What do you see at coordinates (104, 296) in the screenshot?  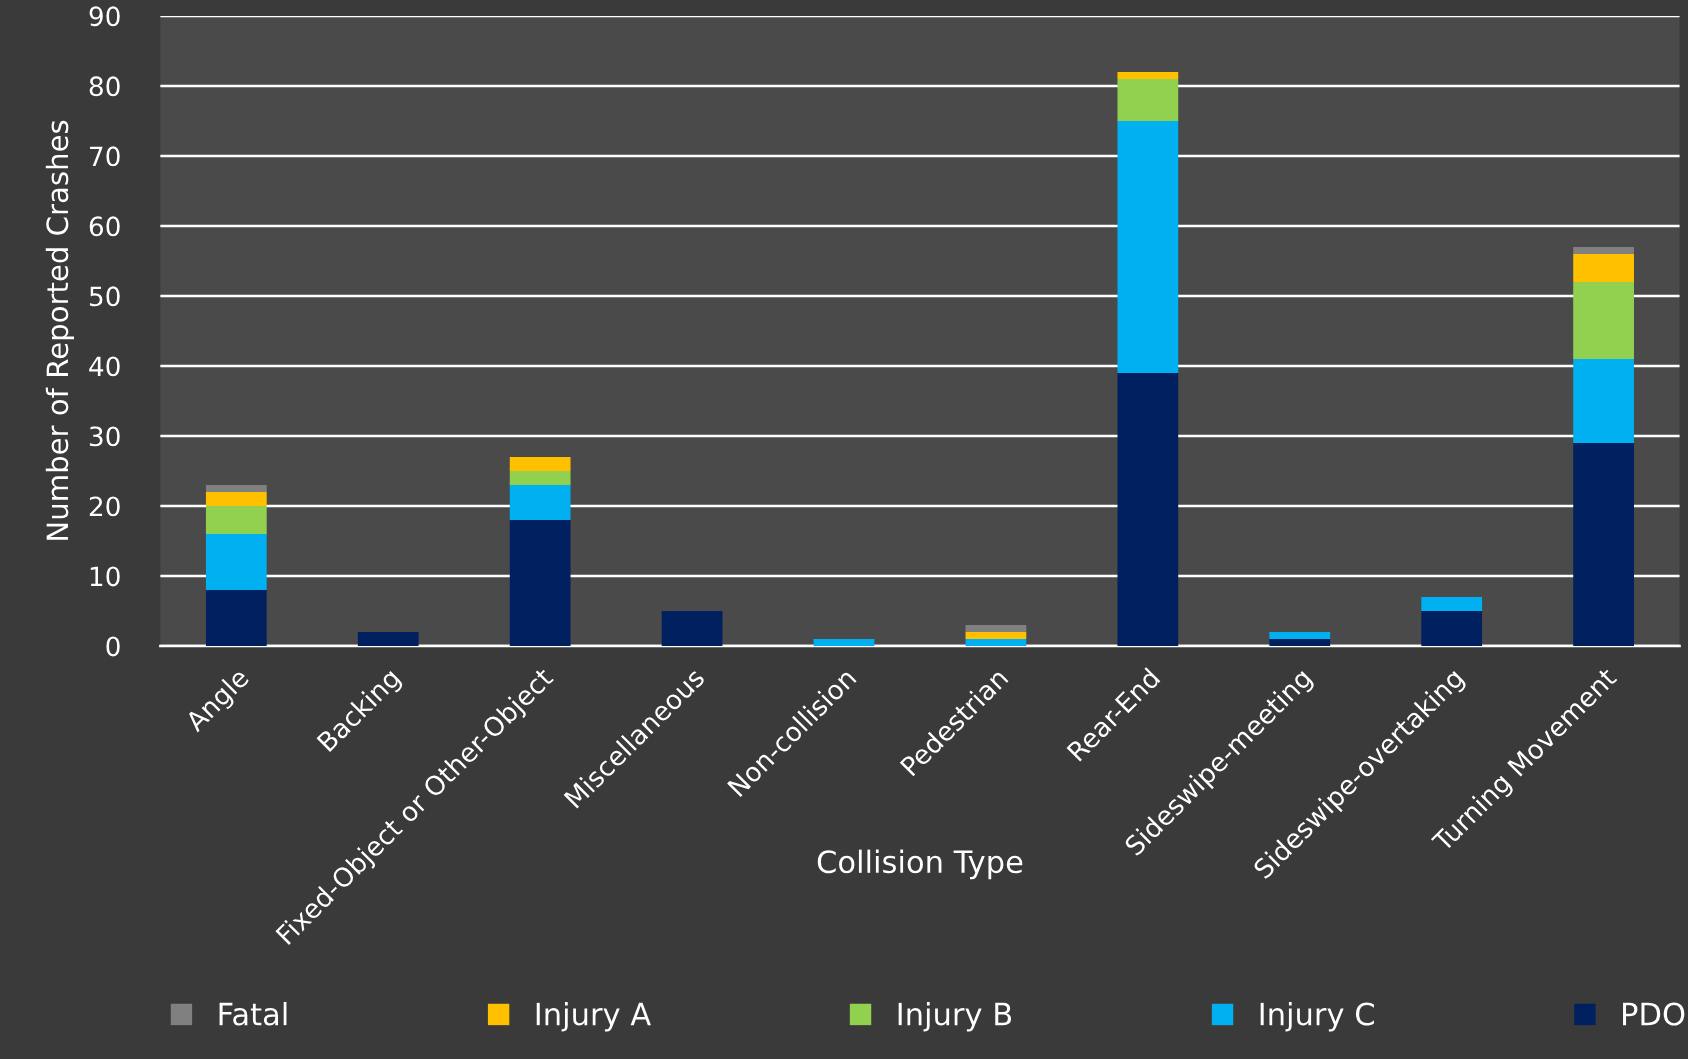 I see `y-tick-label: 50` at bounding box center [104, 296].